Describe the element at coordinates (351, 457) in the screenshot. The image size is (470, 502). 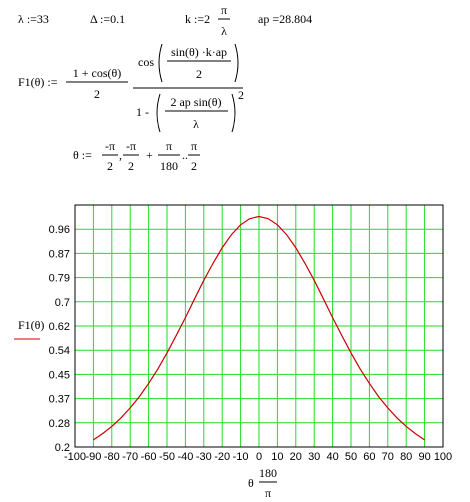
I see `x-tick-label: 50` at that location.